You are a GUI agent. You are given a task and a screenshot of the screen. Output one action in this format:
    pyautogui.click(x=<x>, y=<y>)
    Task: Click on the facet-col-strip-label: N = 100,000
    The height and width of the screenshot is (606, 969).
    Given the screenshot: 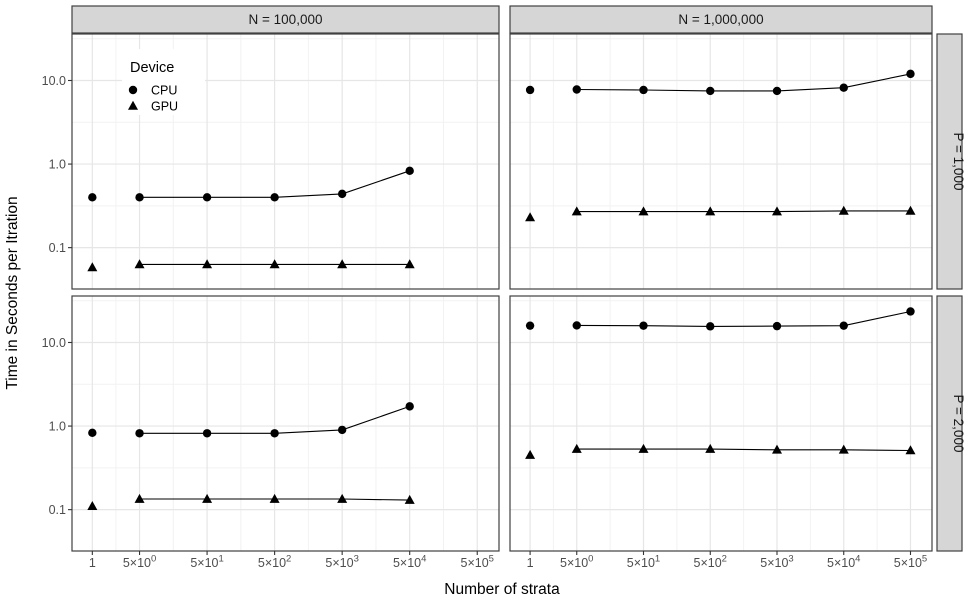 What is the action you would take?
    pyautogui.click(x=286, y=19)
    